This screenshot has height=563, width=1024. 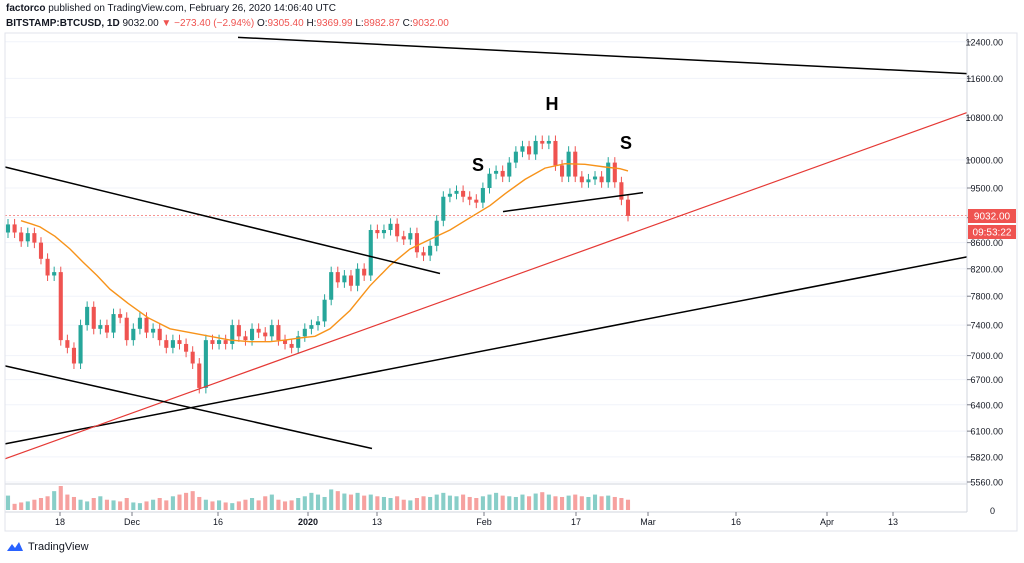 I want to click on y-tick-label: 7000.00, so click(x=986, y=356).